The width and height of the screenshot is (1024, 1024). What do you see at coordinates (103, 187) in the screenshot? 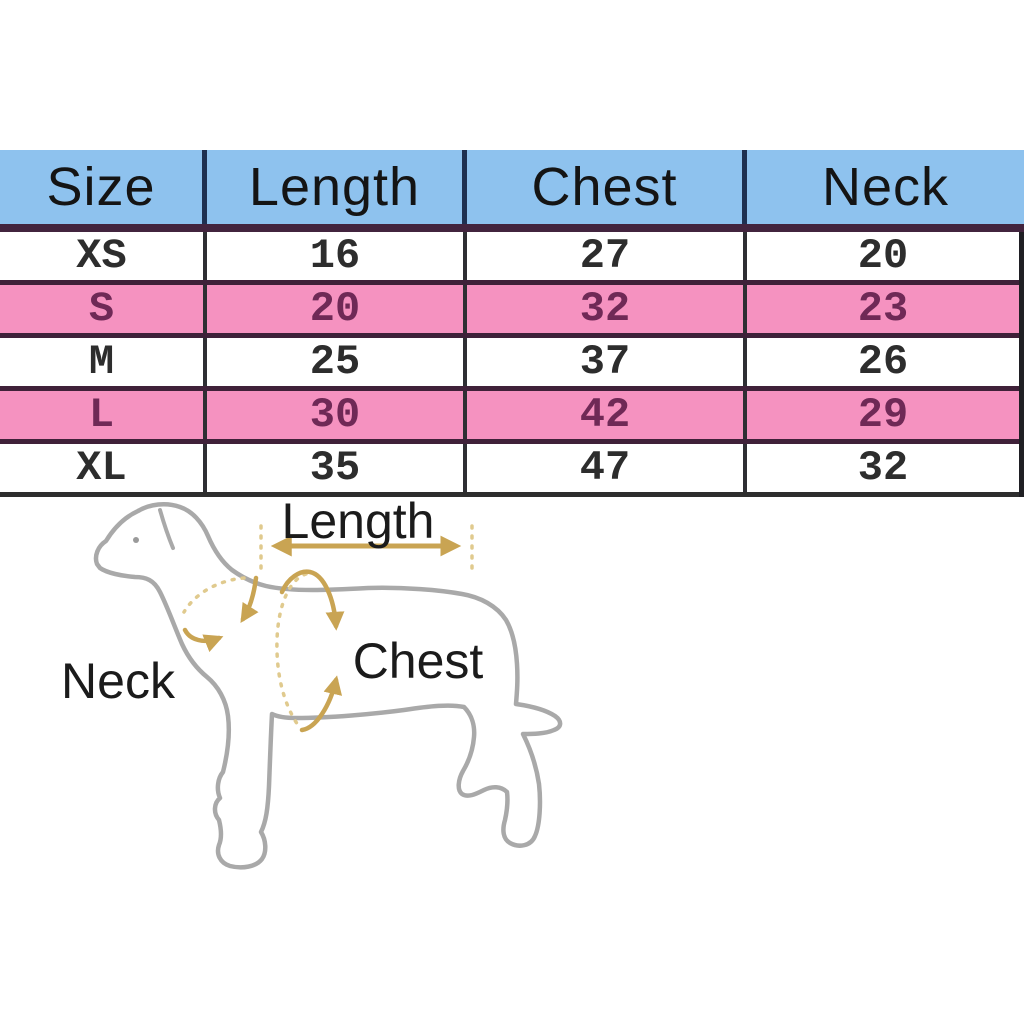
I see `column-header-size: Size` at bounding box center [103, 187].